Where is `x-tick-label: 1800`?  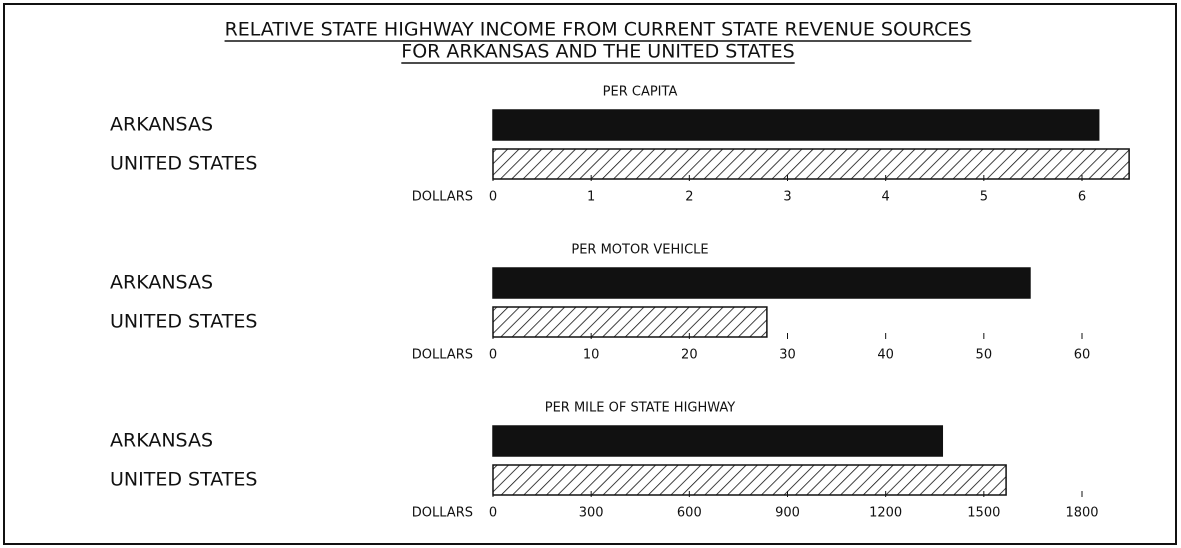 x-tick-label: 1800 is located at coordinates (1081, 513).